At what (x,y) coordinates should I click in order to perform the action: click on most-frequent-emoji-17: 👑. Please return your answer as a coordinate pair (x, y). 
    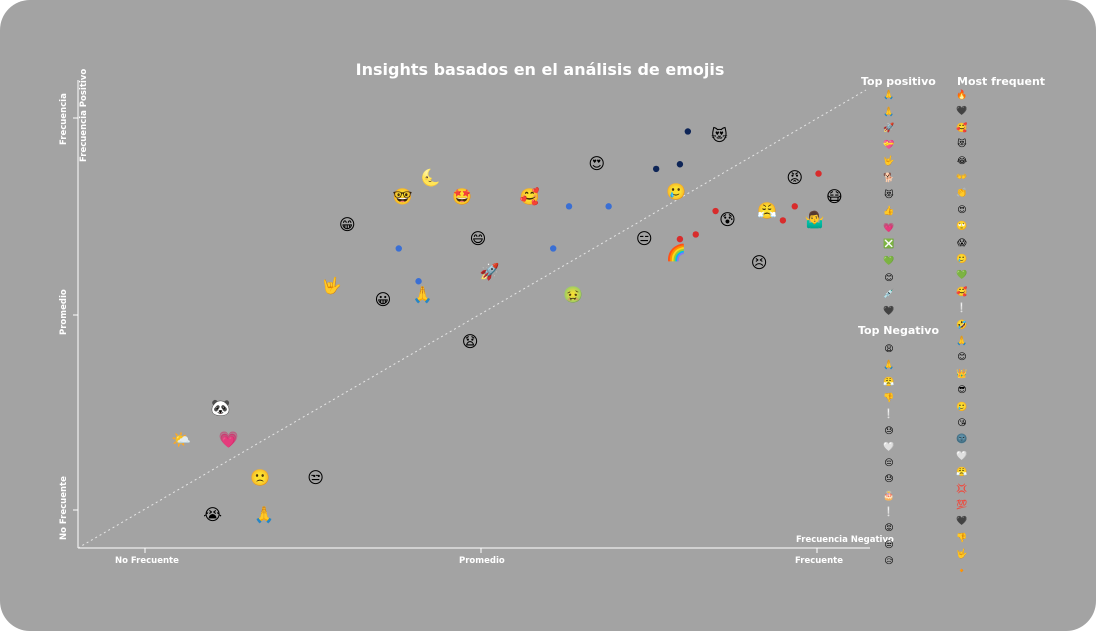
    Looking at the image, I should click on (962, 374).